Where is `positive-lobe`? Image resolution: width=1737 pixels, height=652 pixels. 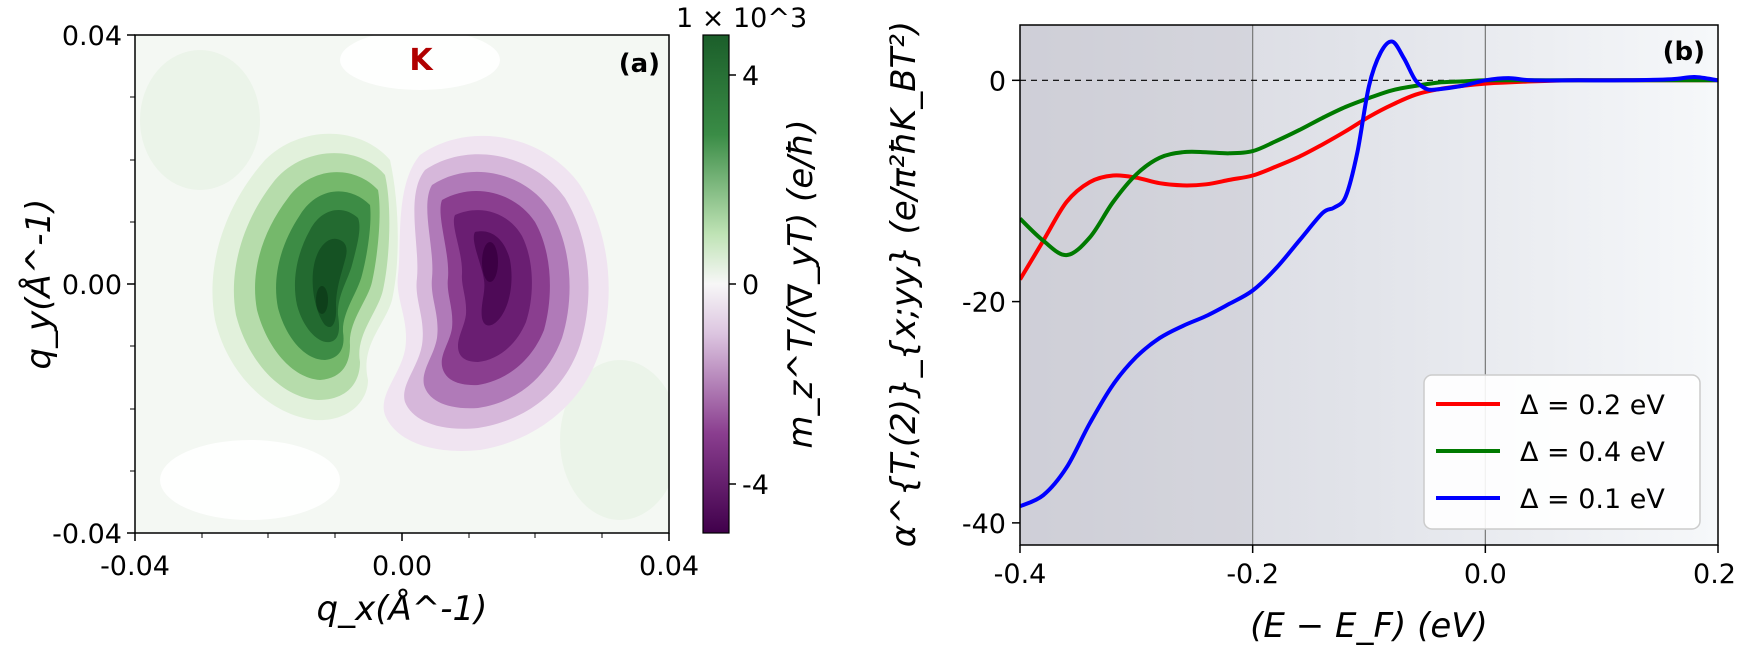
positive-lobe is located at coordinates (305, 277).